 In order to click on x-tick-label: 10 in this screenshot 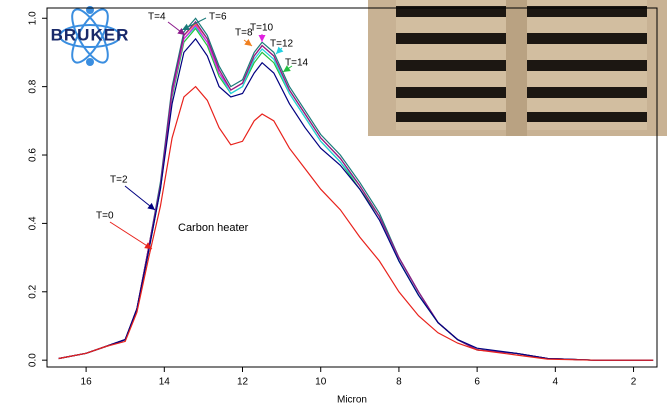, I will do `click(321, 382)`.